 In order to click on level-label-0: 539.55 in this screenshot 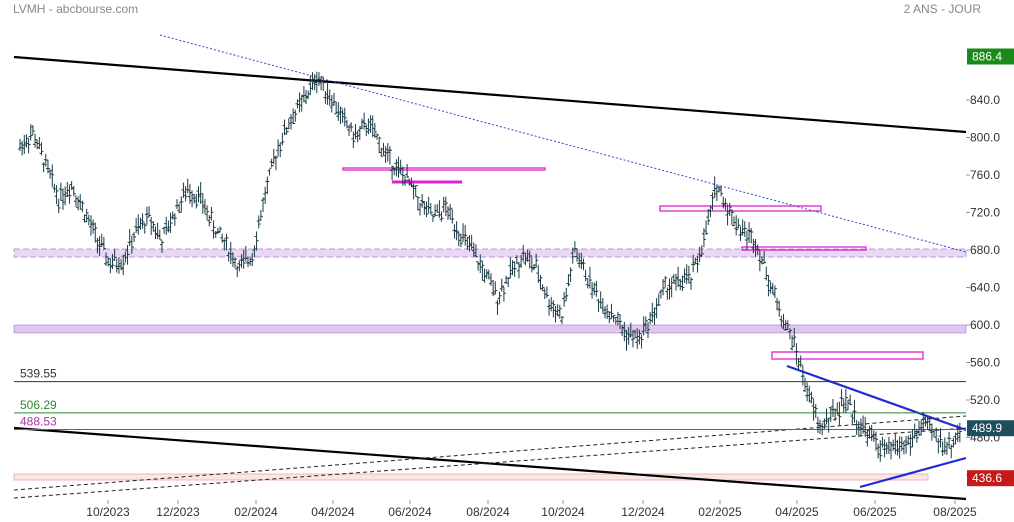, I will do `click(38, 374)`.